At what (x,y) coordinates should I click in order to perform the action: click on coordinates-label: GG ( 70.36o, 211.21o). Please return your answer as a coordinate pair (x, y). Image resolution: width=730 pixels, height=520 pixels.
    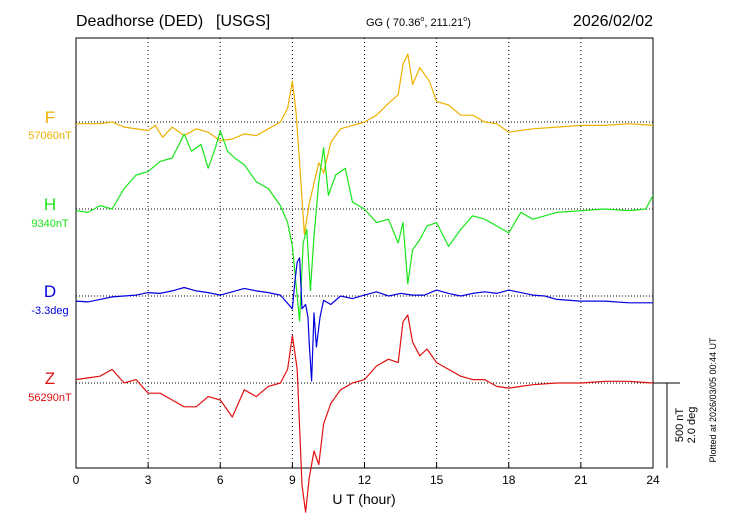
    Looking at the image, I should click on (418, 22).